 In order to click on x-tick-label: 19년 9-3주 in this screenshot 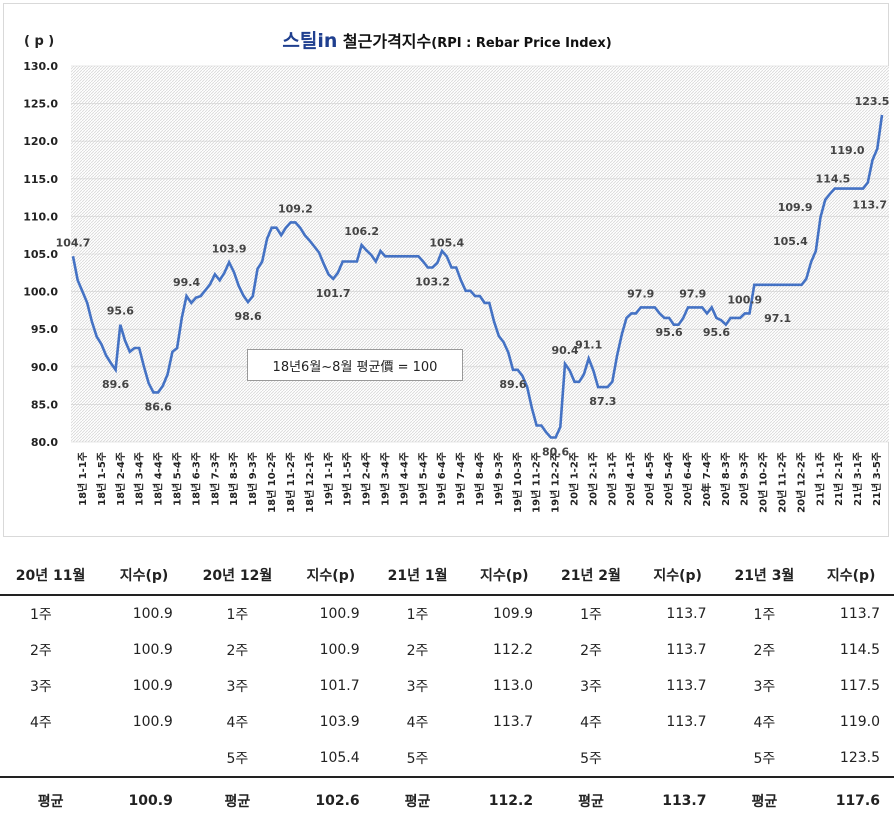, I will do `click(498, 479)`.